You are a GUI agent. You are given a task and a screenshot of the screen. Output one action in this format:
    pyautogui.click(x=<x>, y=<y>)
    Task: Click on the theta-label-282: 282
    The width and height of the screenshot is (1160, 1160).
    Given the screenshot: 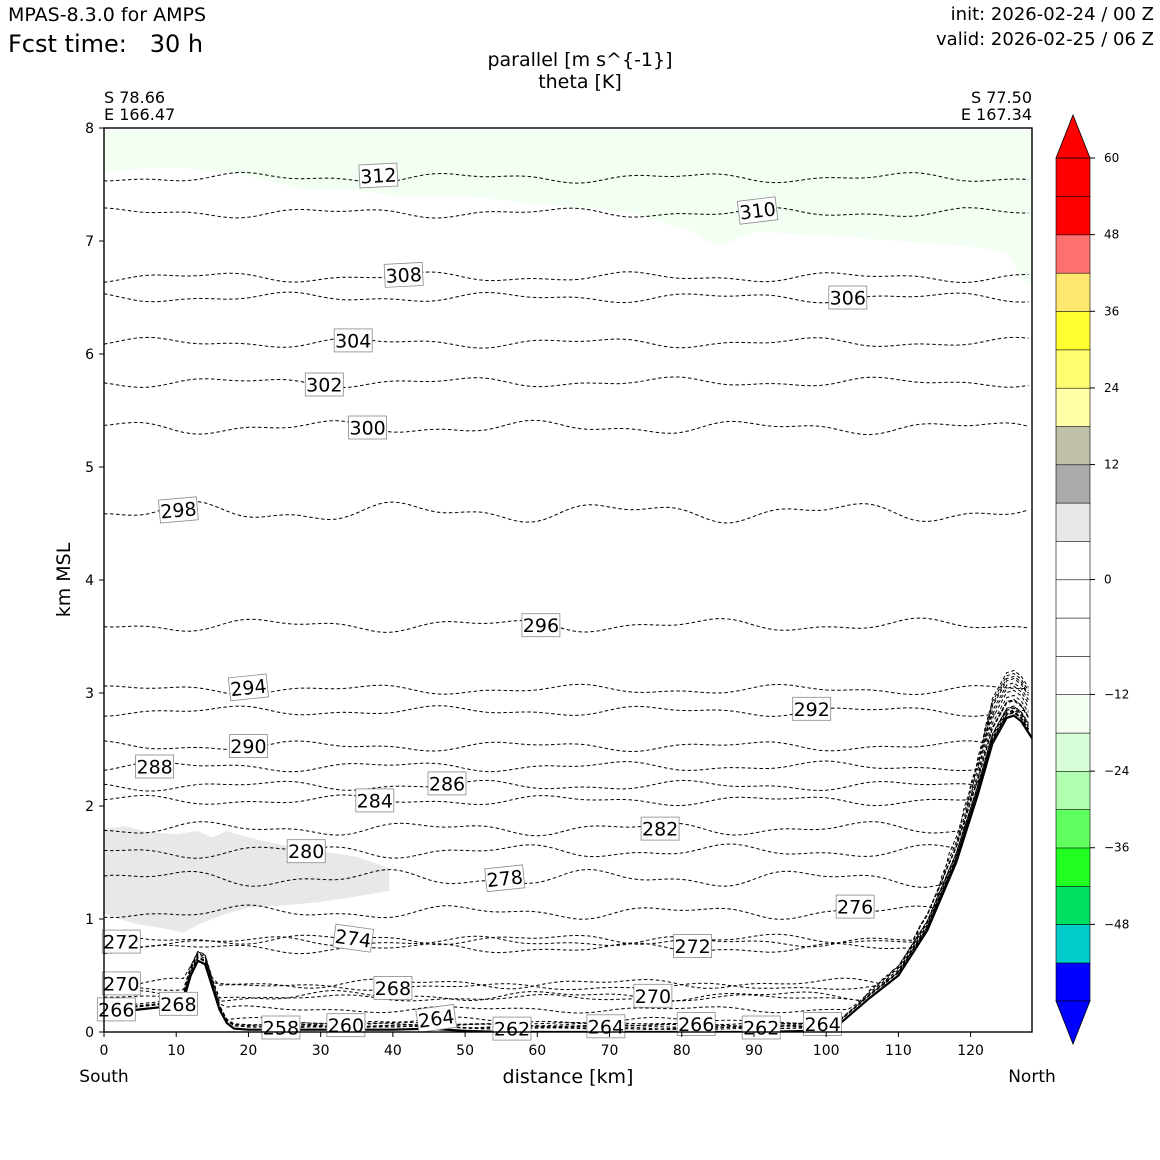 What is the action you would take?
    pyautogui.click(x=660, y=828)
    